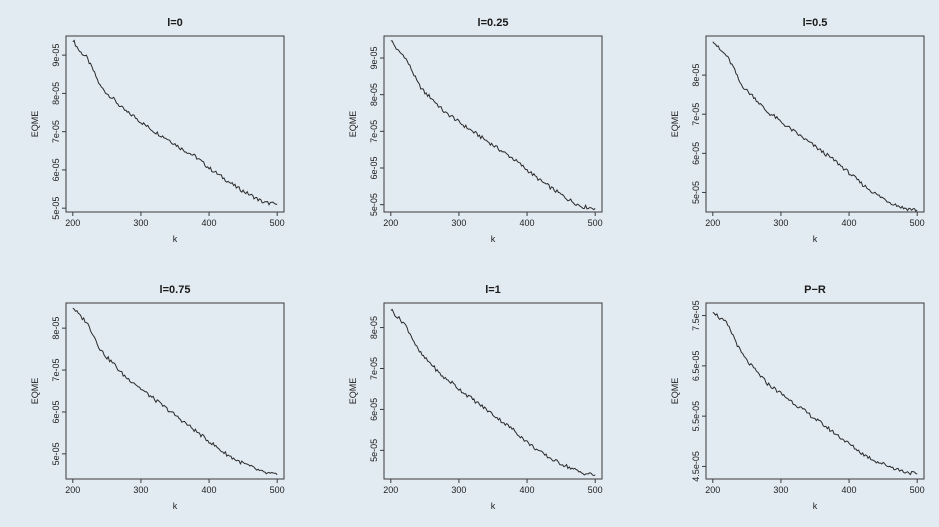 The image size is (939, 527). Describe the element at coordinates (696, 466) in the screenshot. I see `y-tick-label: 4.5e-05` at that location.